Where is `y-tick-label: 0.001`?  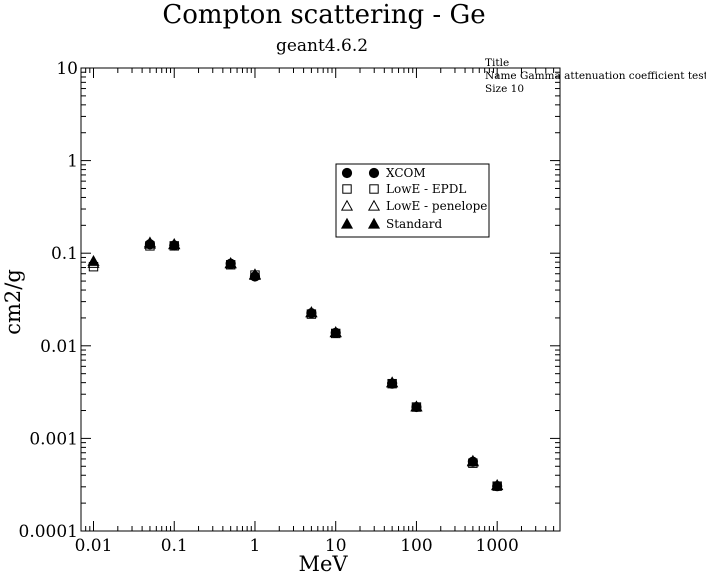
y-tick-label: 0.001 is located at coordinates (53, 439).